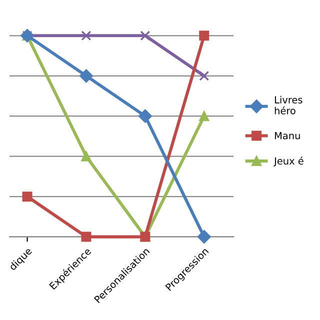 The width and height of the screenshot is (320, 320). I want to click on legend-label: Manu, so click(287, 136).